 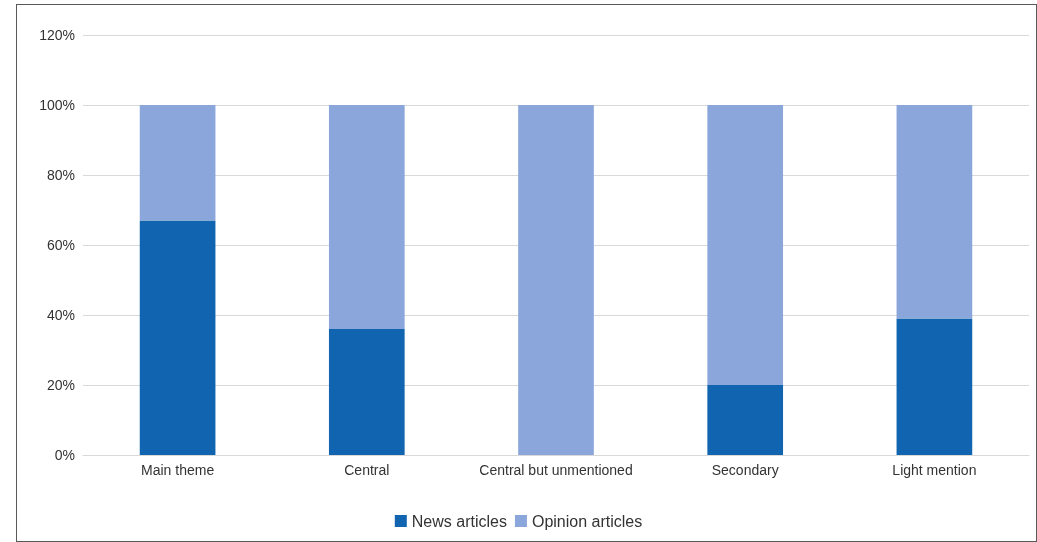 What do you see at coordinates (60, 245) in the screenshot?
I see `y-tick-label: 60%` at bounding box center [60, 245].